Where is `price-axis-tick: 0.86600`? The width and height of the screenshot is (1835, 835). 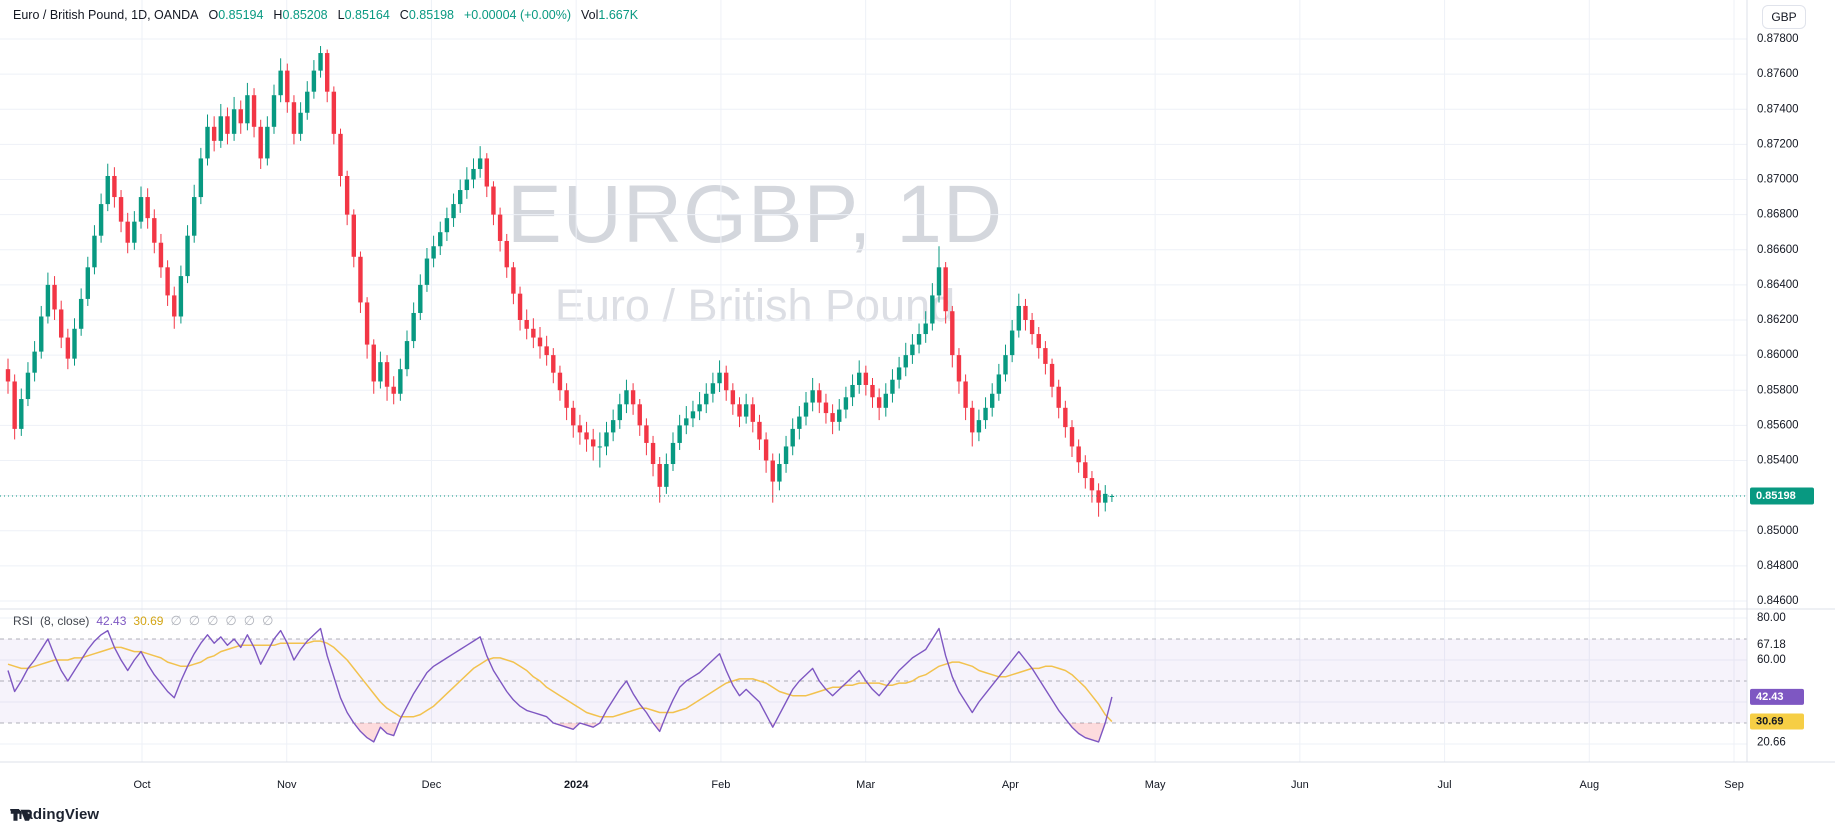
price-axis-tick: 0.86600 is located at coordinates (1778, 250).